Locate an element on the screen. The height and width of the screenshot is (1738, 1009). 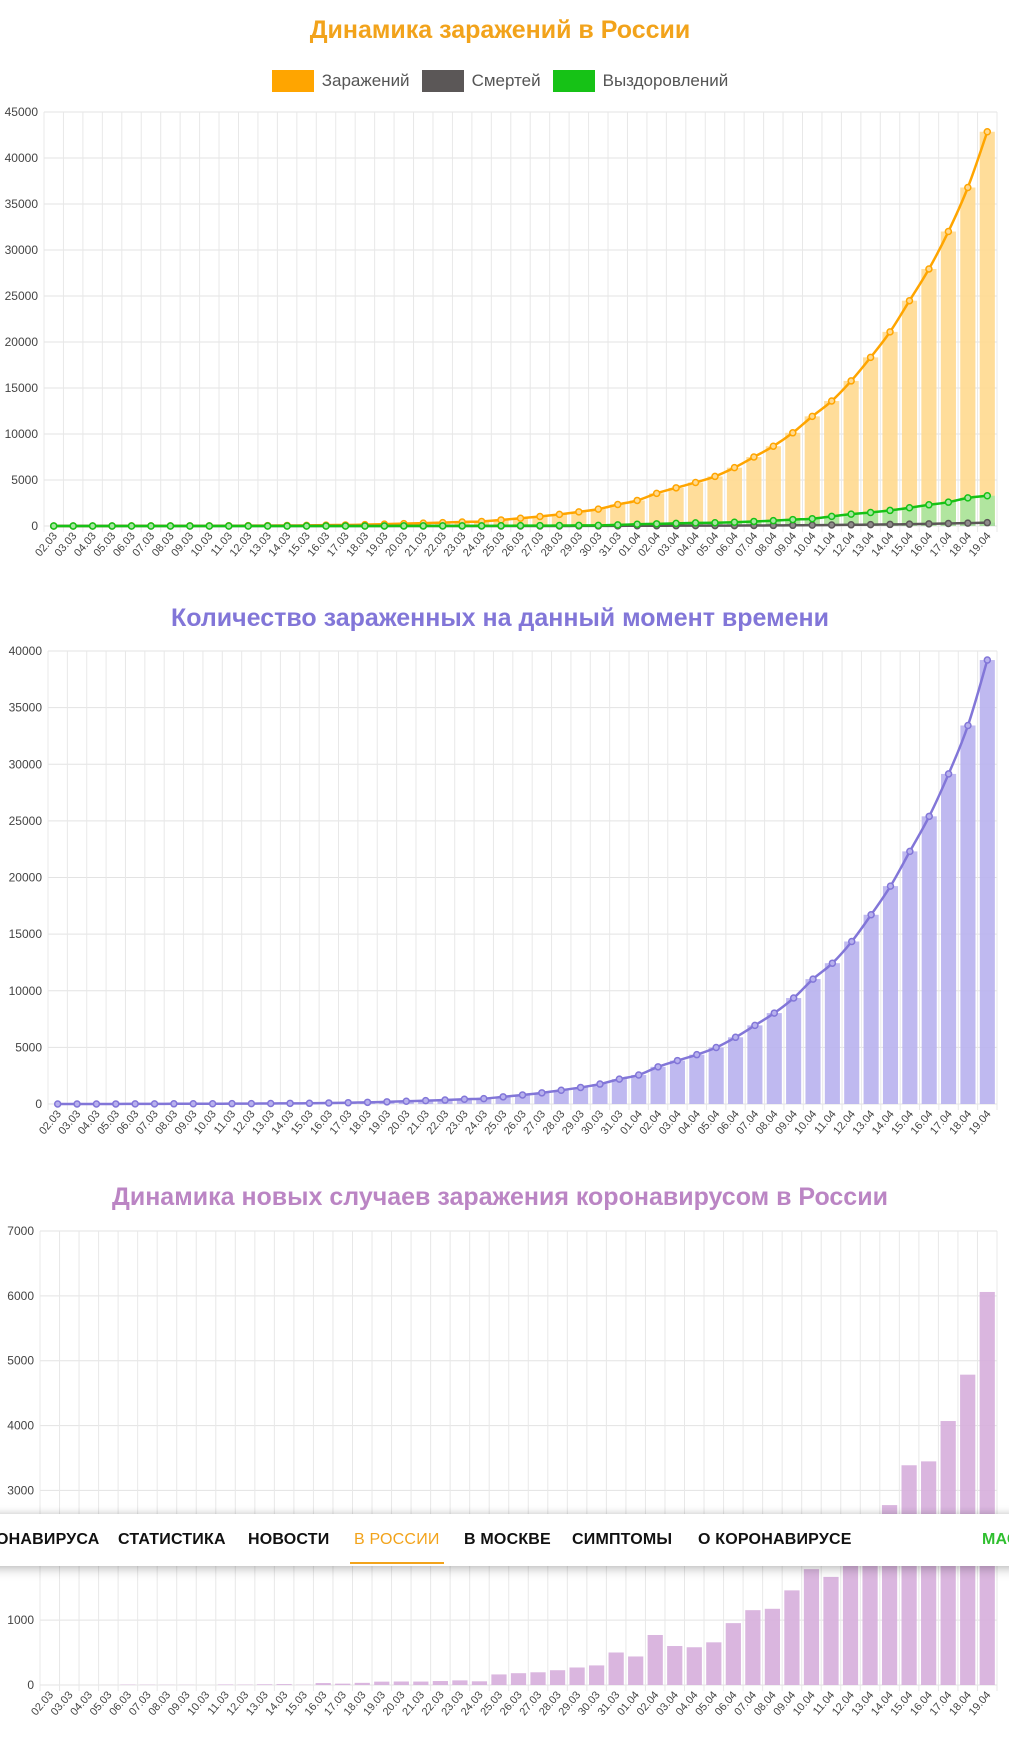
y-tick-label: 30000 is located at coordinates (26, 764).